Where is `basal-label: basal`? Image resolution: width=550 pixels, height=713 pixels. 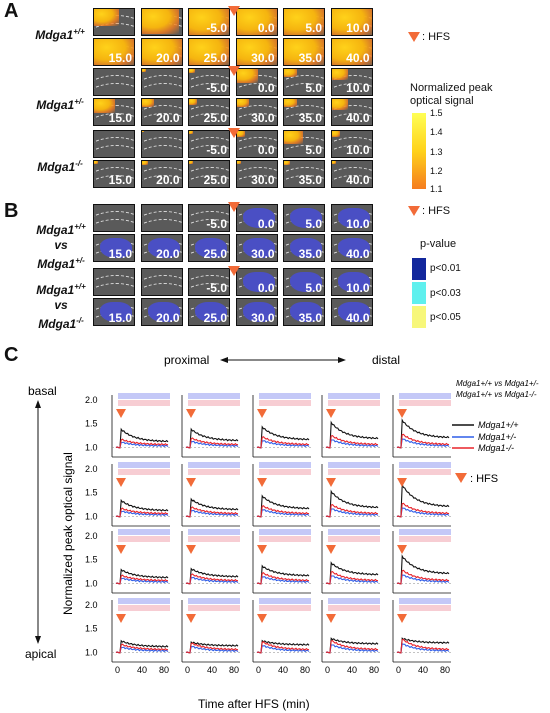 basal-label: basal is located at coordinates (42, 391).